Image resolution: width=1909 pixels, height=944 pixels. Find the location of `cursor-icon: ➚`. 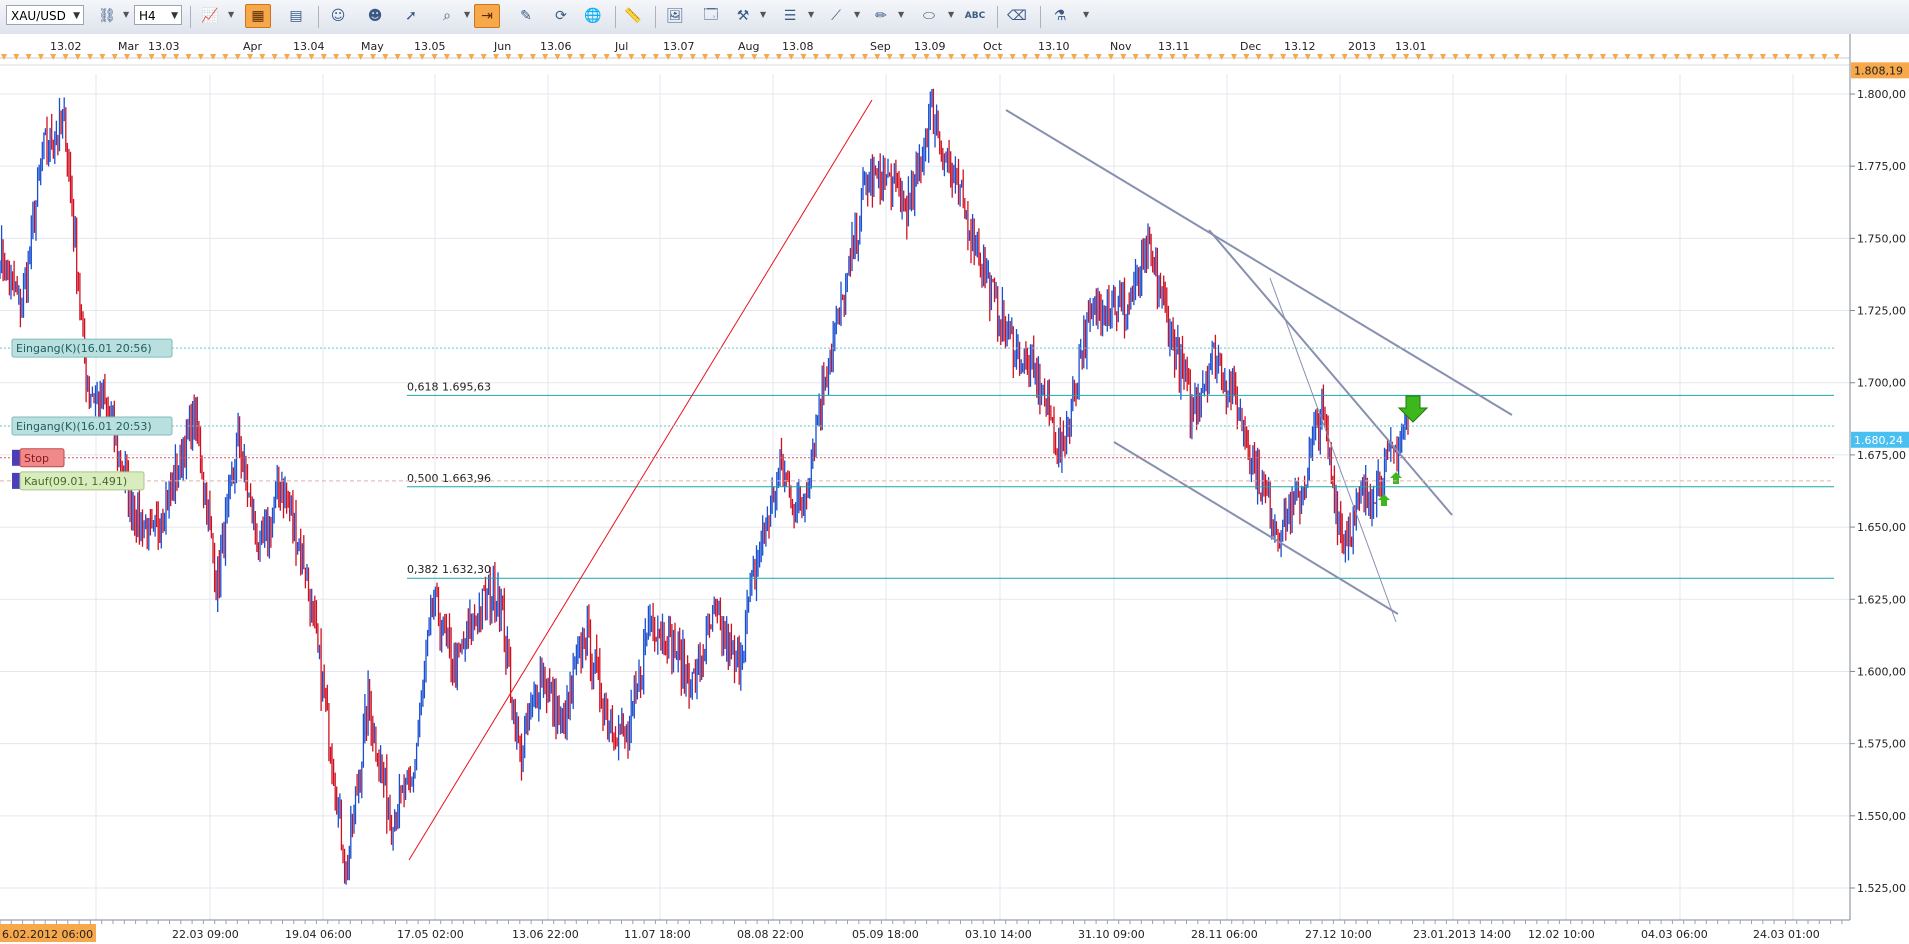

cursor-icon: ➚ is located at coordinates (411, 16).